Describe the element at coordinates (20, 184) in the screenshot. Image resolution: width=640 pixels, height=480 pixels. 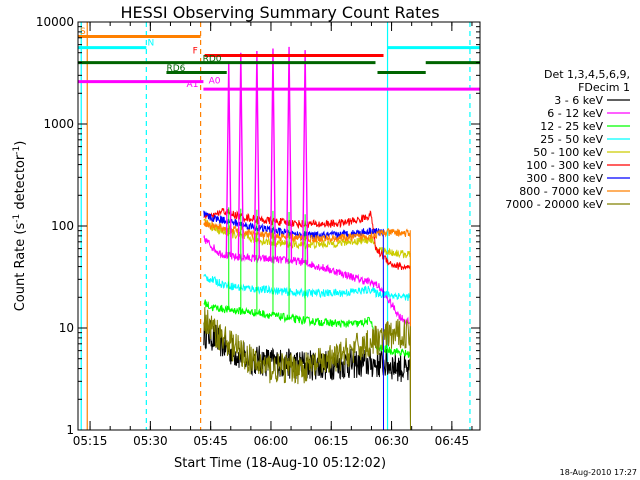
I see `y-axis-label-part2: detector` at that location.